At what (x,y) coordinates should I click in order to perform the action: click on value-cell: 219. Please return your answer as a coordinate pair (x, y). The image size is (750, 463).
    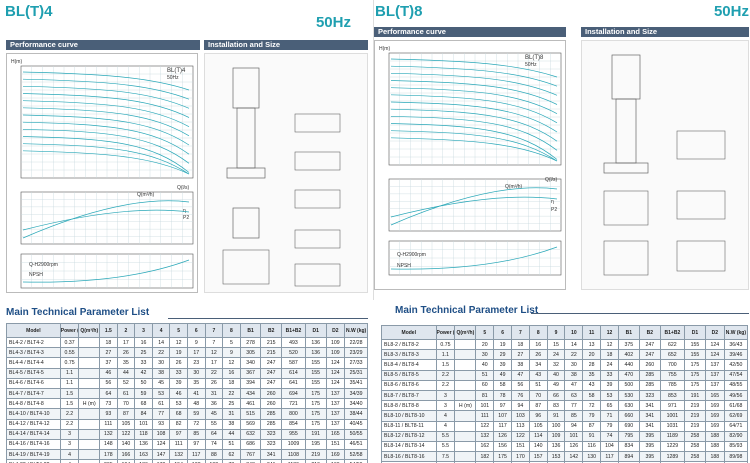
    Looking at the image, I should click on (315, 461).